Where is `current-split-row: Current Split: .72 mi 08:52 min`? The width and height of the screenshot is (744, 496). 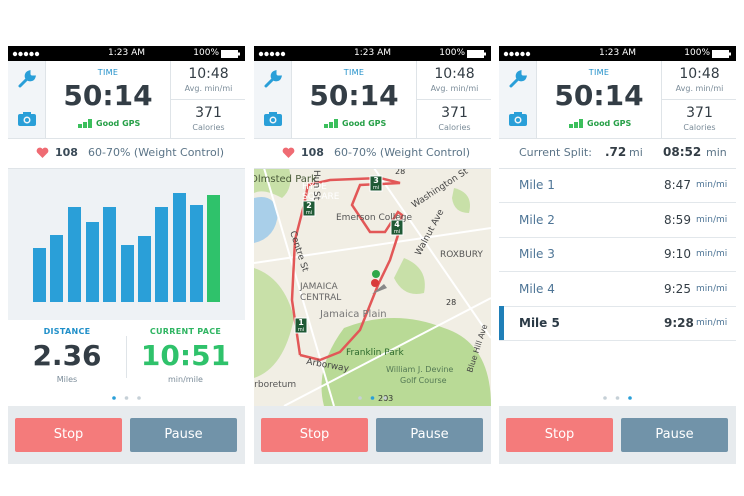 current-split-row: Current Split: .72 mi 08:52 min is located at coordinates (617, 153).